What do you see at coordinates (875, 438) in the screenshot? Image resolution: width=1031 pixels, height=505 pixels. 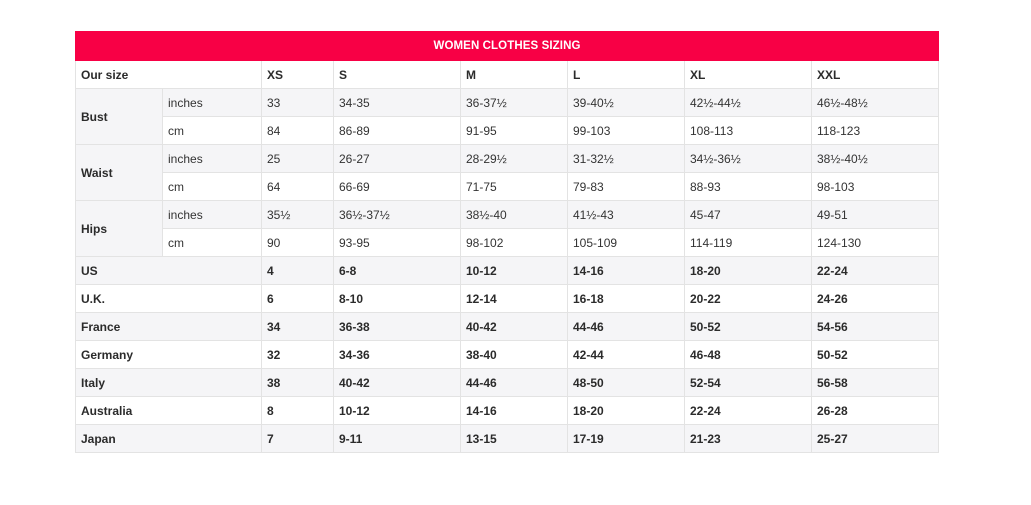 I see `table-cell: 25-27` at bounding box center [875, 438].